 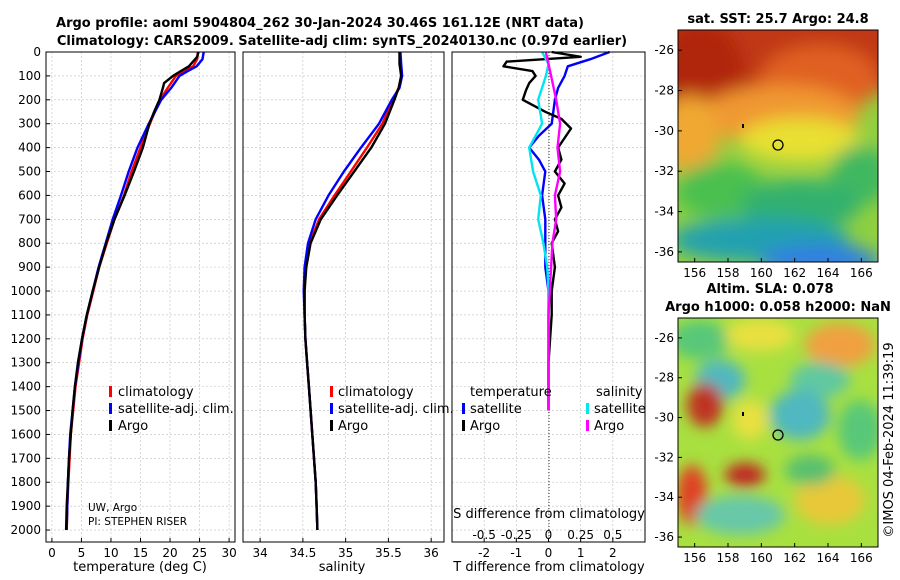 What do you see at coordinates (82, 553) in the screenshot?
I see `x-tick-label: 5` at bounding box center [82, 553].